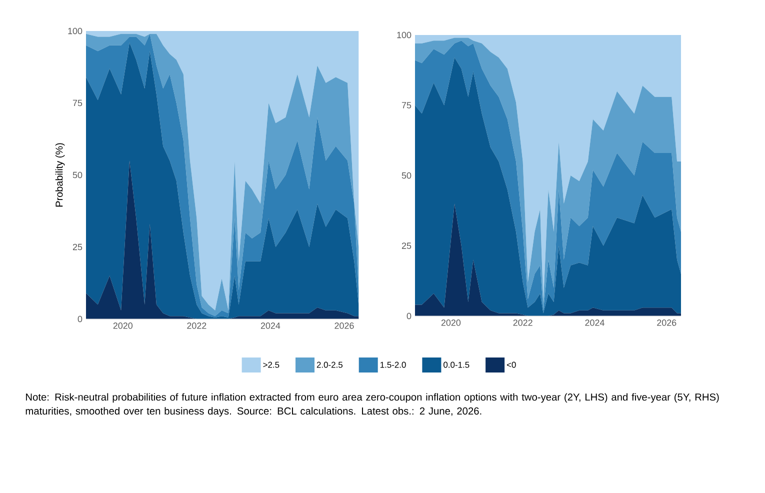  I want to click on legend-label: <0, so click(511, 365).